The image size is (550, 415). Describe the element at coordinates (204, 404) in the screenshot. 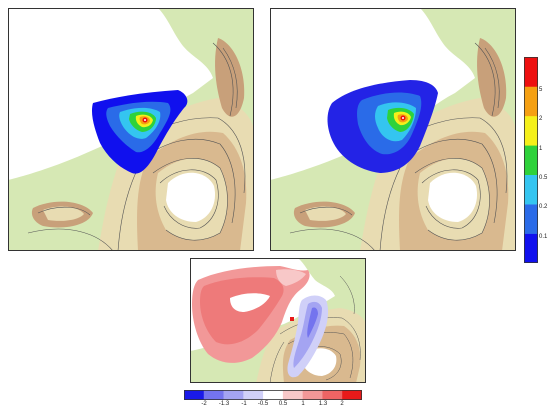

I see `horizontal-colorbar-label: -2` at that location.